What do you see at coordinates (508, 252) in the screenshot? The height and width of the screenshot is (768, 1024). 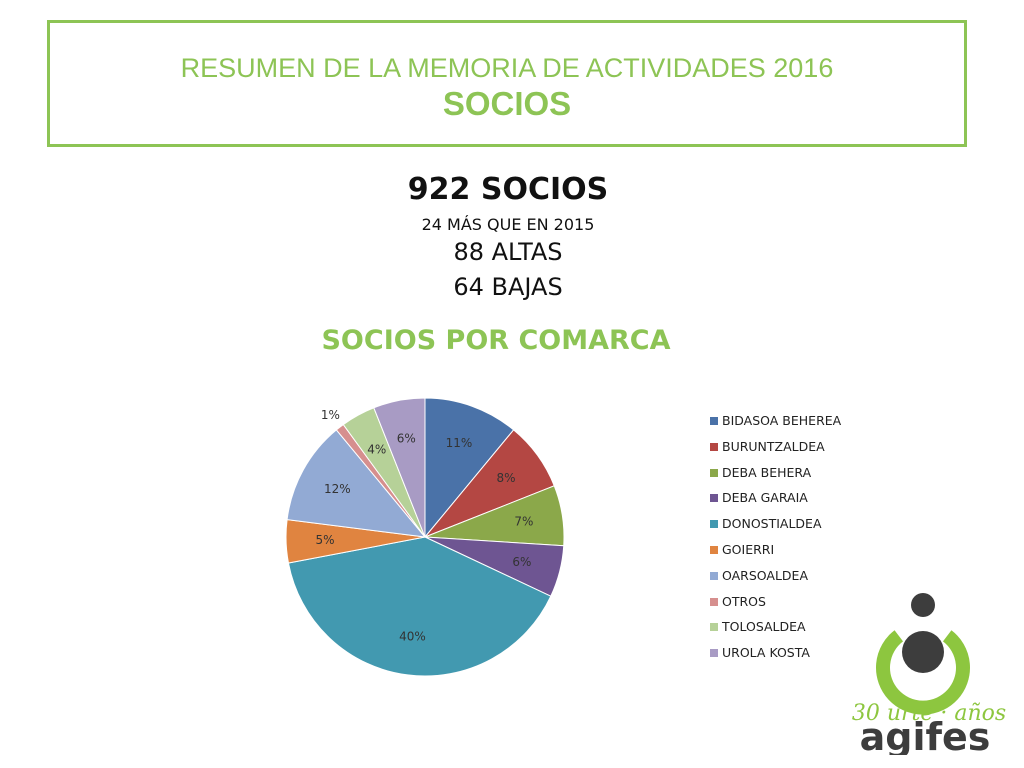 I see `altas-text: 88 ALTAS` at bounding box center [508, 252].